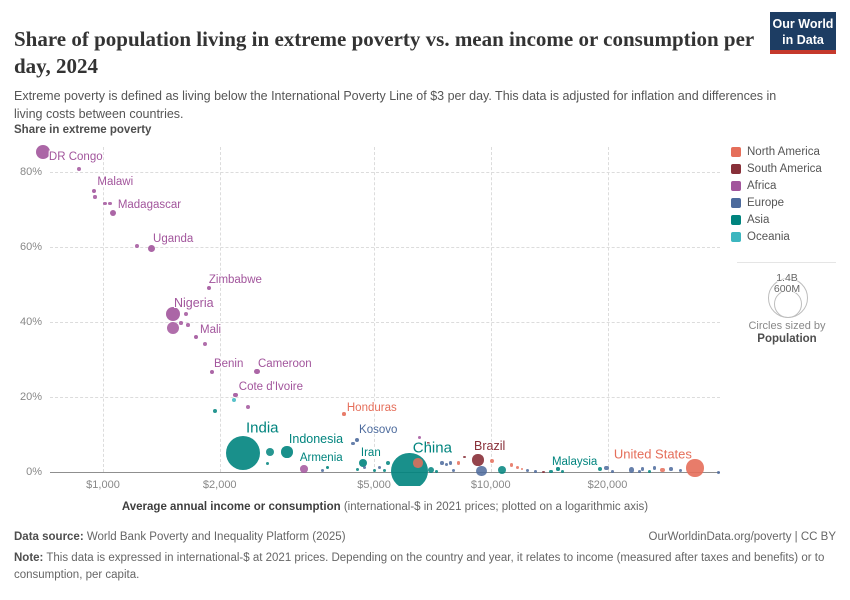  I want to click on legend-item-oceania: Oceania, so click(789, 237).